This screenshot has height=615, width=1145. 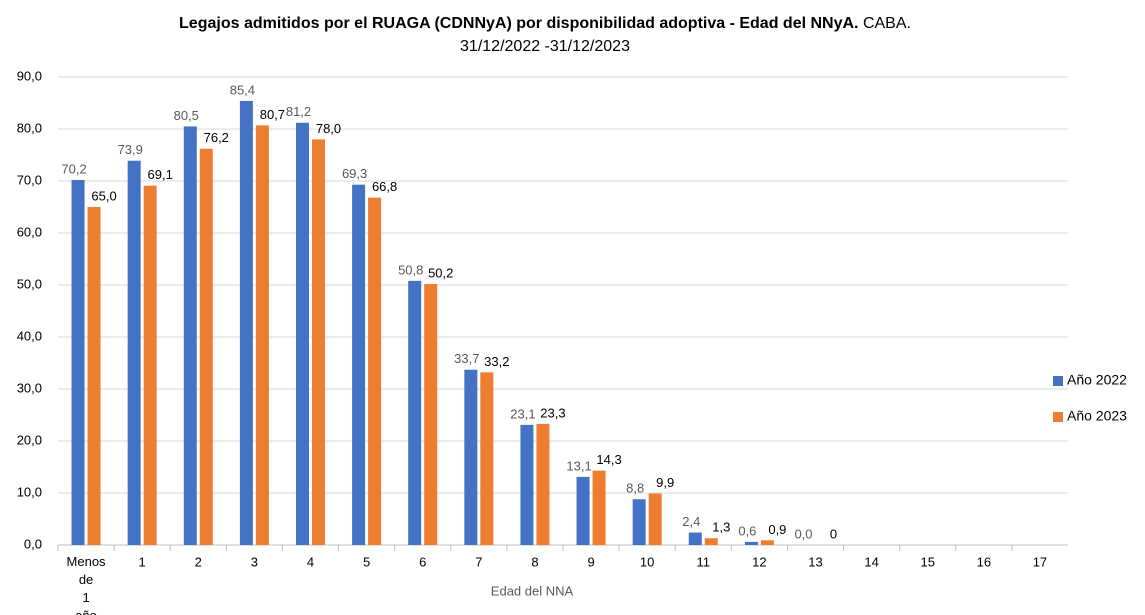 What do you see at coordinates (578, 465) in the screenshot?
I see `data-label: 13,1` at bounding box center [578, 465].